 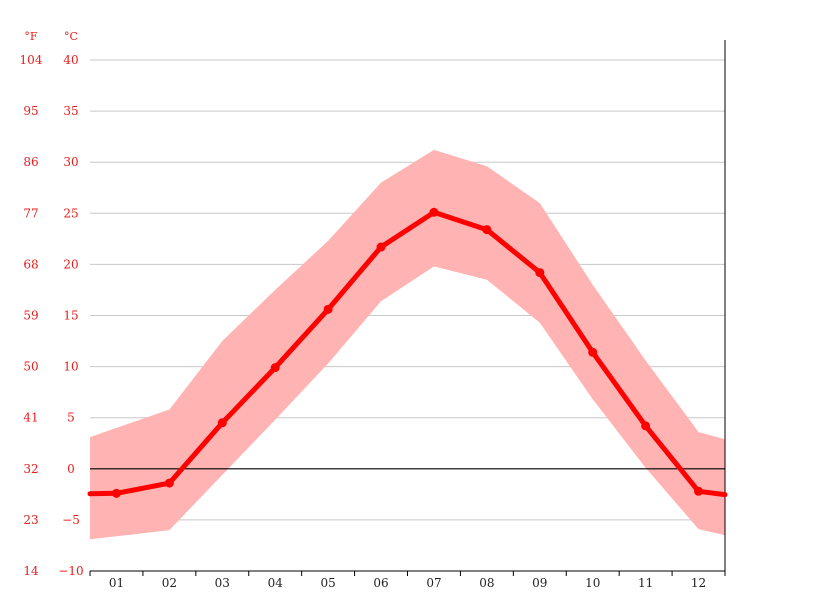 What do you see at coordinates (169, 583) in the screenshot?
I see `x-tick-label: 02` at bounding box center [169, 583].